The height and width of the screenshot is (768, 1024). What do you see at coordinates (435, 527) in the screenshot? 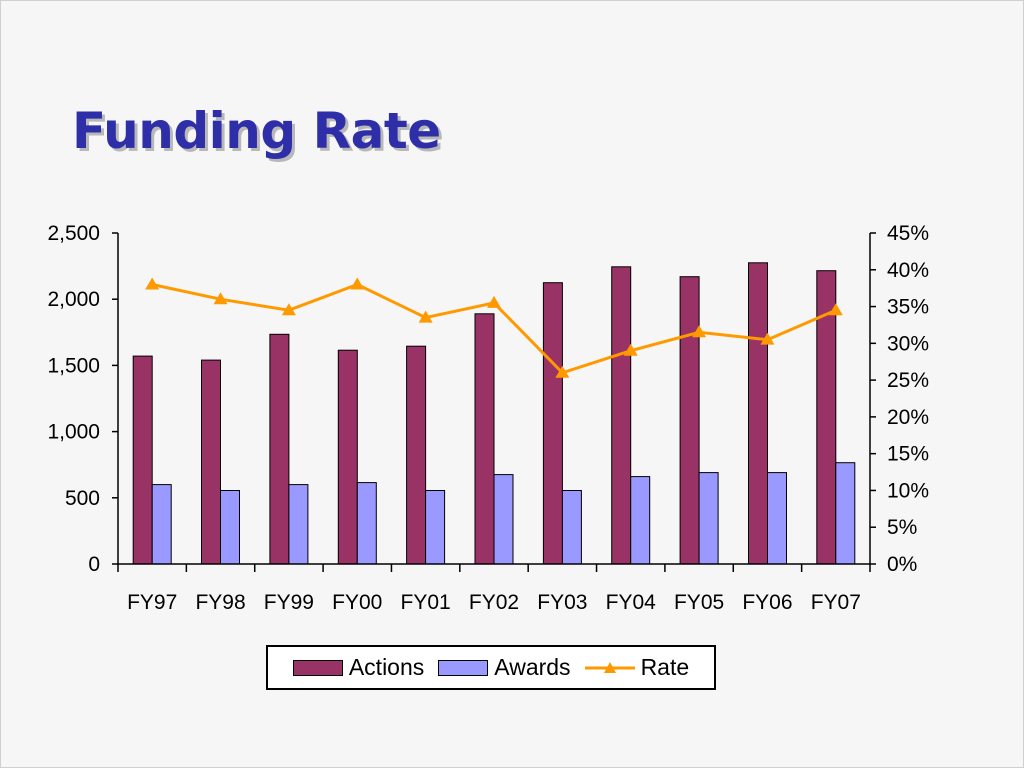
I see `bar-awards-fy01` at bounding box center [435, 527].